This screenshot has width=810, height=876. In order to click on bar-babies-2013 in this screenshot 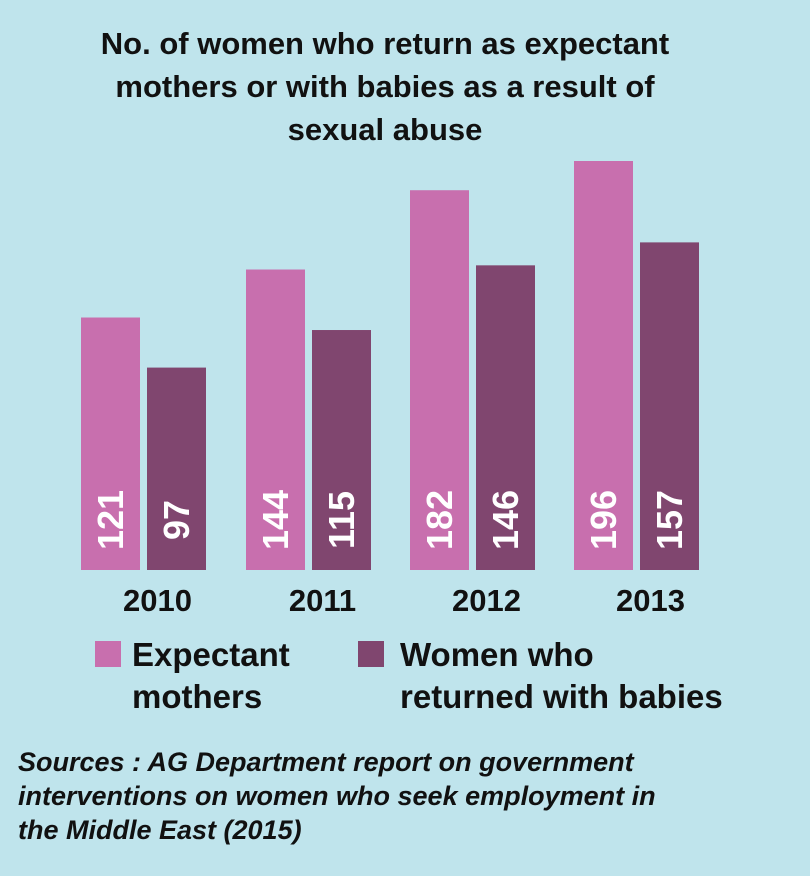, I will do `click(669, 406)`.